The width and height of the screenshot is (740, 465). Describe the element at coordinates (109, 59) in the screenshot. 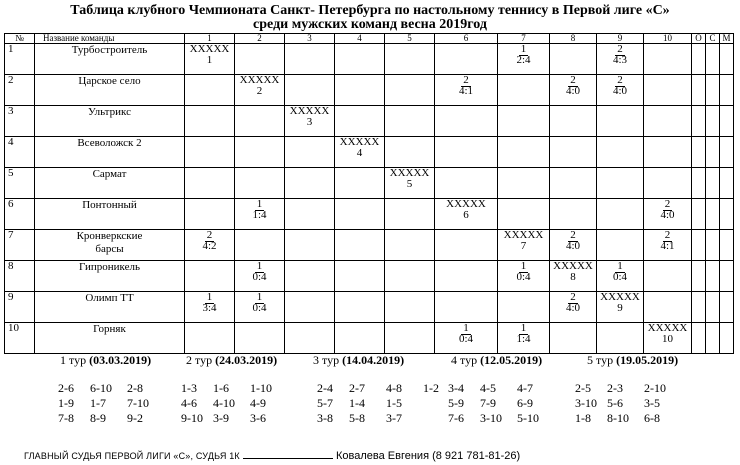

I see `team-name: Турбостроитель` at that location.